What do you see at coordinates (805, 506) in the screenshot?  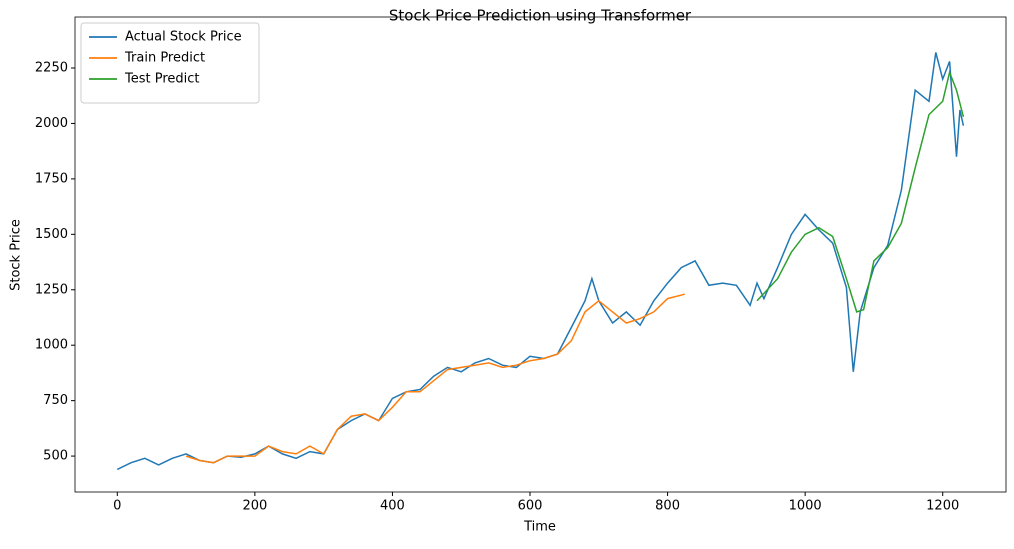 I see `x-tick-label: 1000` at bounding box center [805, 506].